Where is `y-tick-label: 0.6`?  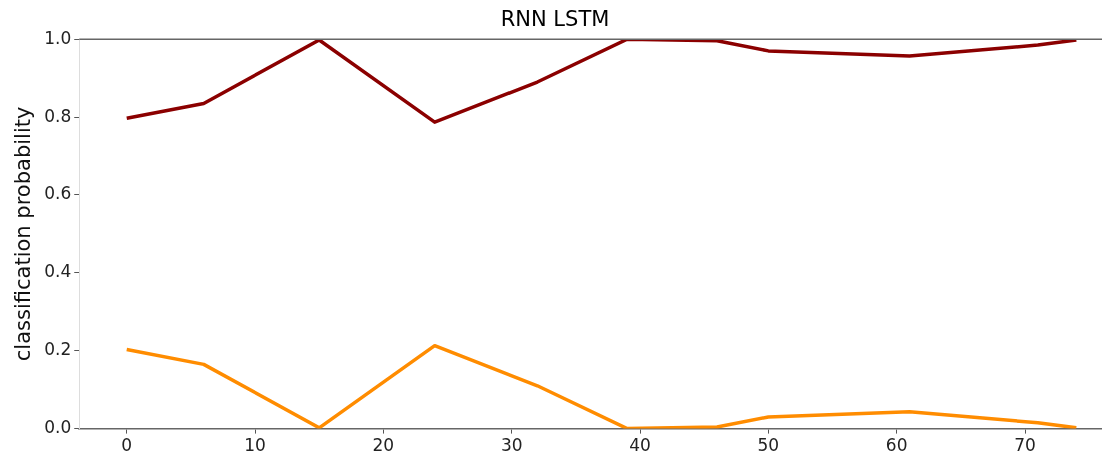 y-tick-label: 0.6 is located at coordinates (58, 193).